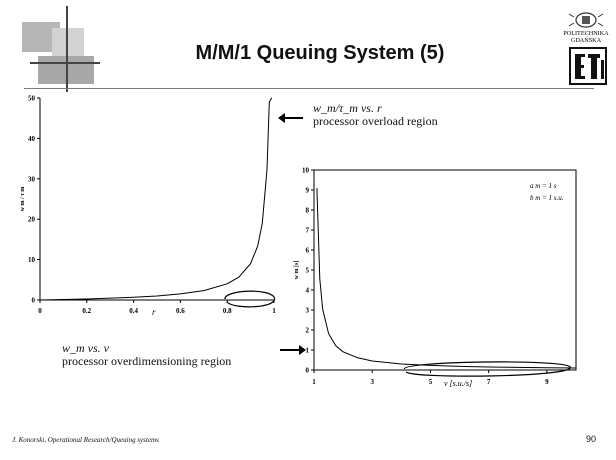 This screenshot has width=616, height=460. Describe the element at coordinates (274, 311) in the screenshot. I see `c1-x-tick-label: 1` at that location.